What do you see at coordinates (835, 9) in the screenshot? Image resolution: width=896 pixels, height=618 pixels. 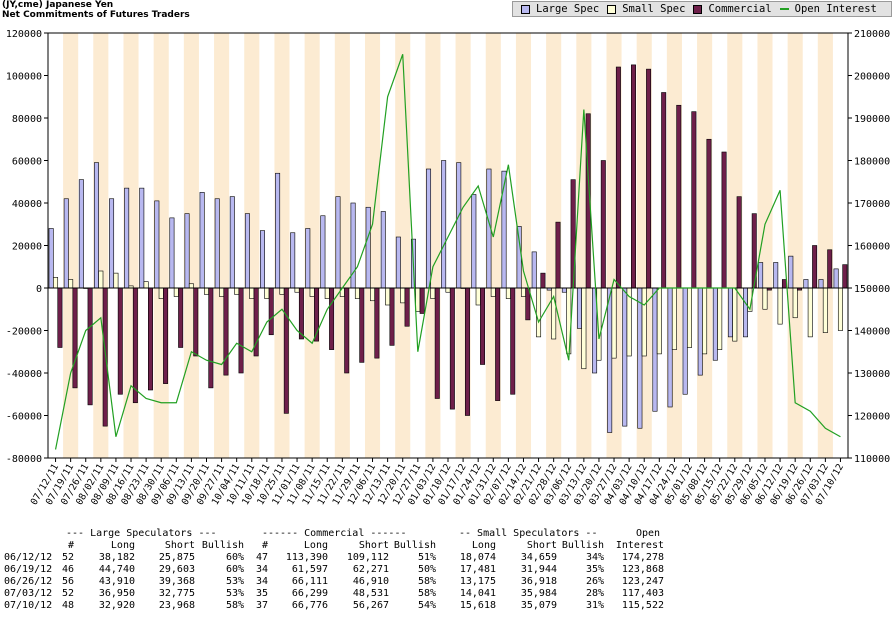 I see `legend-label-open-interest: Open Interest` at bounding box center [835, 9].